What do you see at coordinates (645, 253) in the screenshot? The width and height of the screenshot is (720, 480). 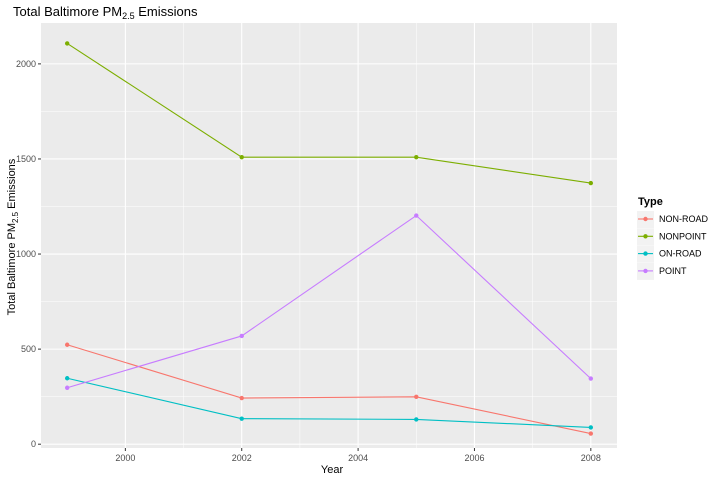 I see `legend-point-on-road` at bounding box center [645, 253].